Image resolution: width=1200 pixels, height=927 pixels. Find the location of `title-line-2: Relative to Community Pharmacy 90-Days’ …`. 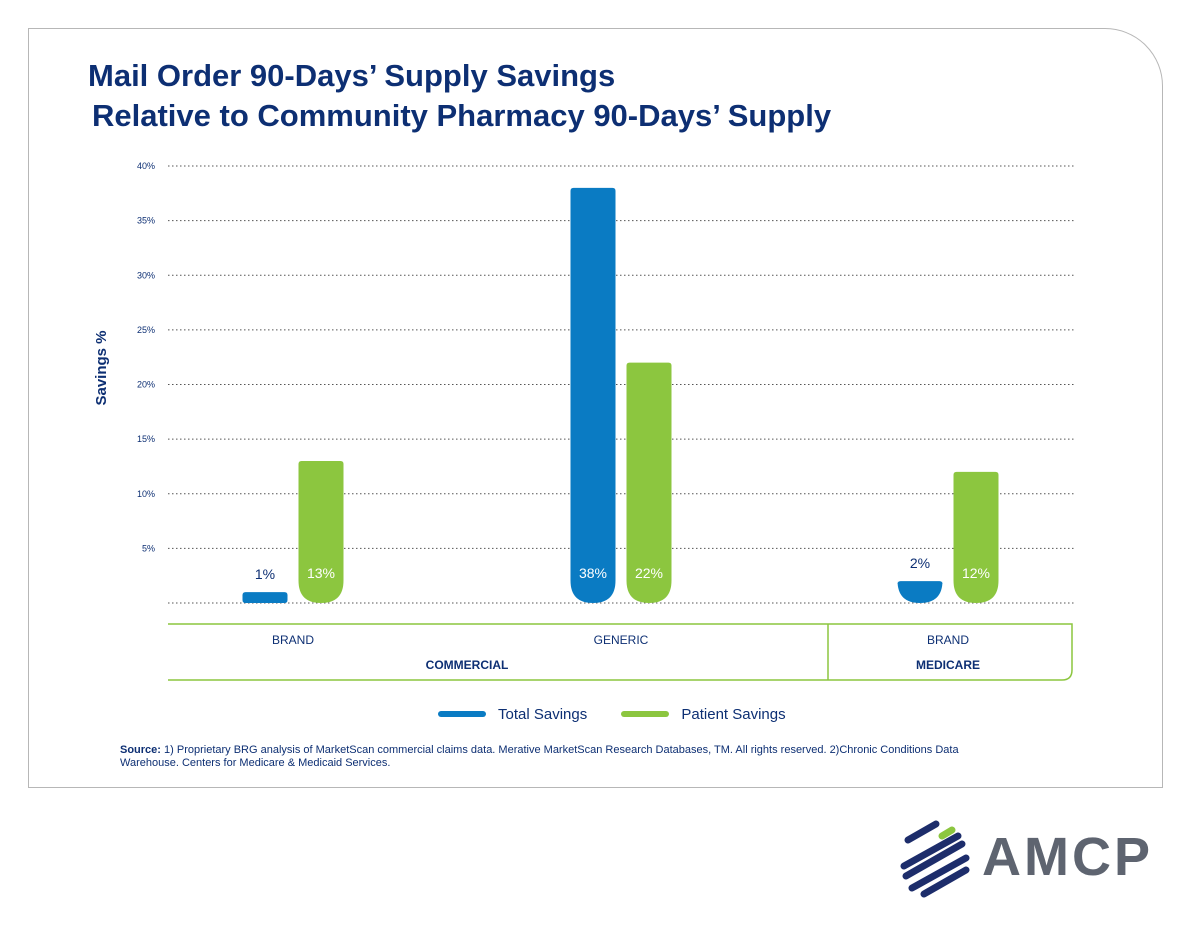

title-line-2: Relative to Community Pharmacy 90-Days’ … is located at coordinates (462, 115).